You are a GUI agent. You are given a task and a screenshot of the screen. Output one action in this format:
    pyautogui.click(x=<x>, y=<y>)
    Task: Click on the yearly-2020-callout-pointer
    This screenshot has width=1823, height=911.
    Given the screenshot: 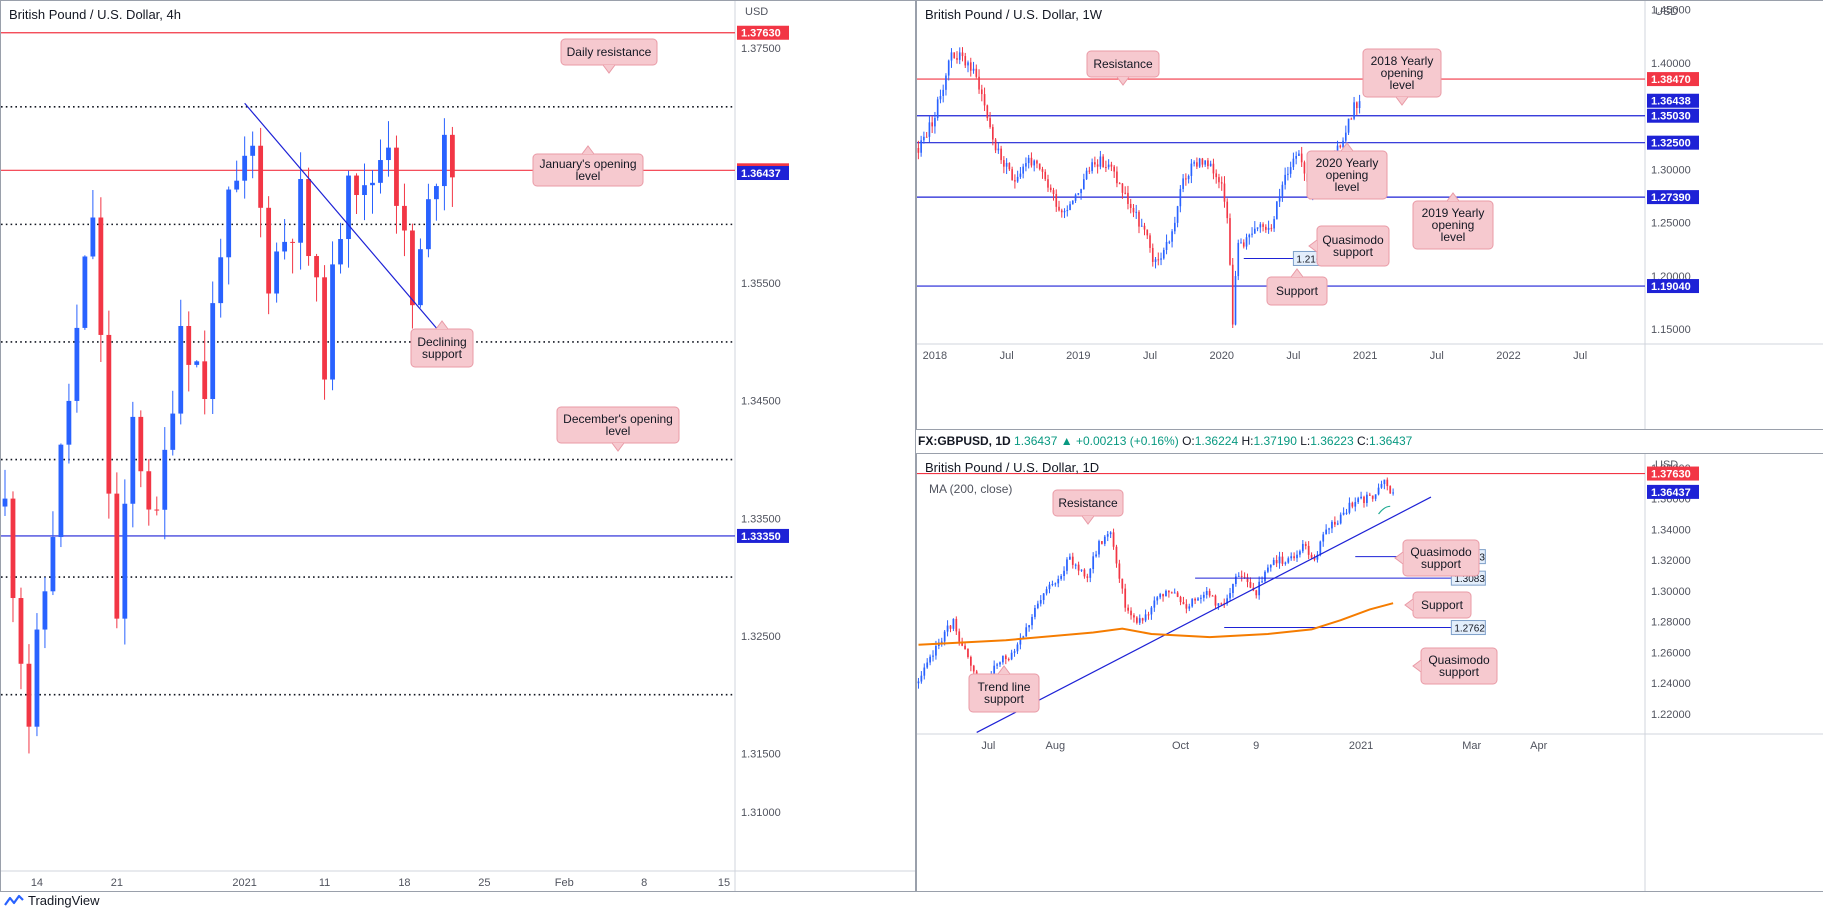 What is the action you would take?
    pyautogui.click(x=1347, y=147)
    